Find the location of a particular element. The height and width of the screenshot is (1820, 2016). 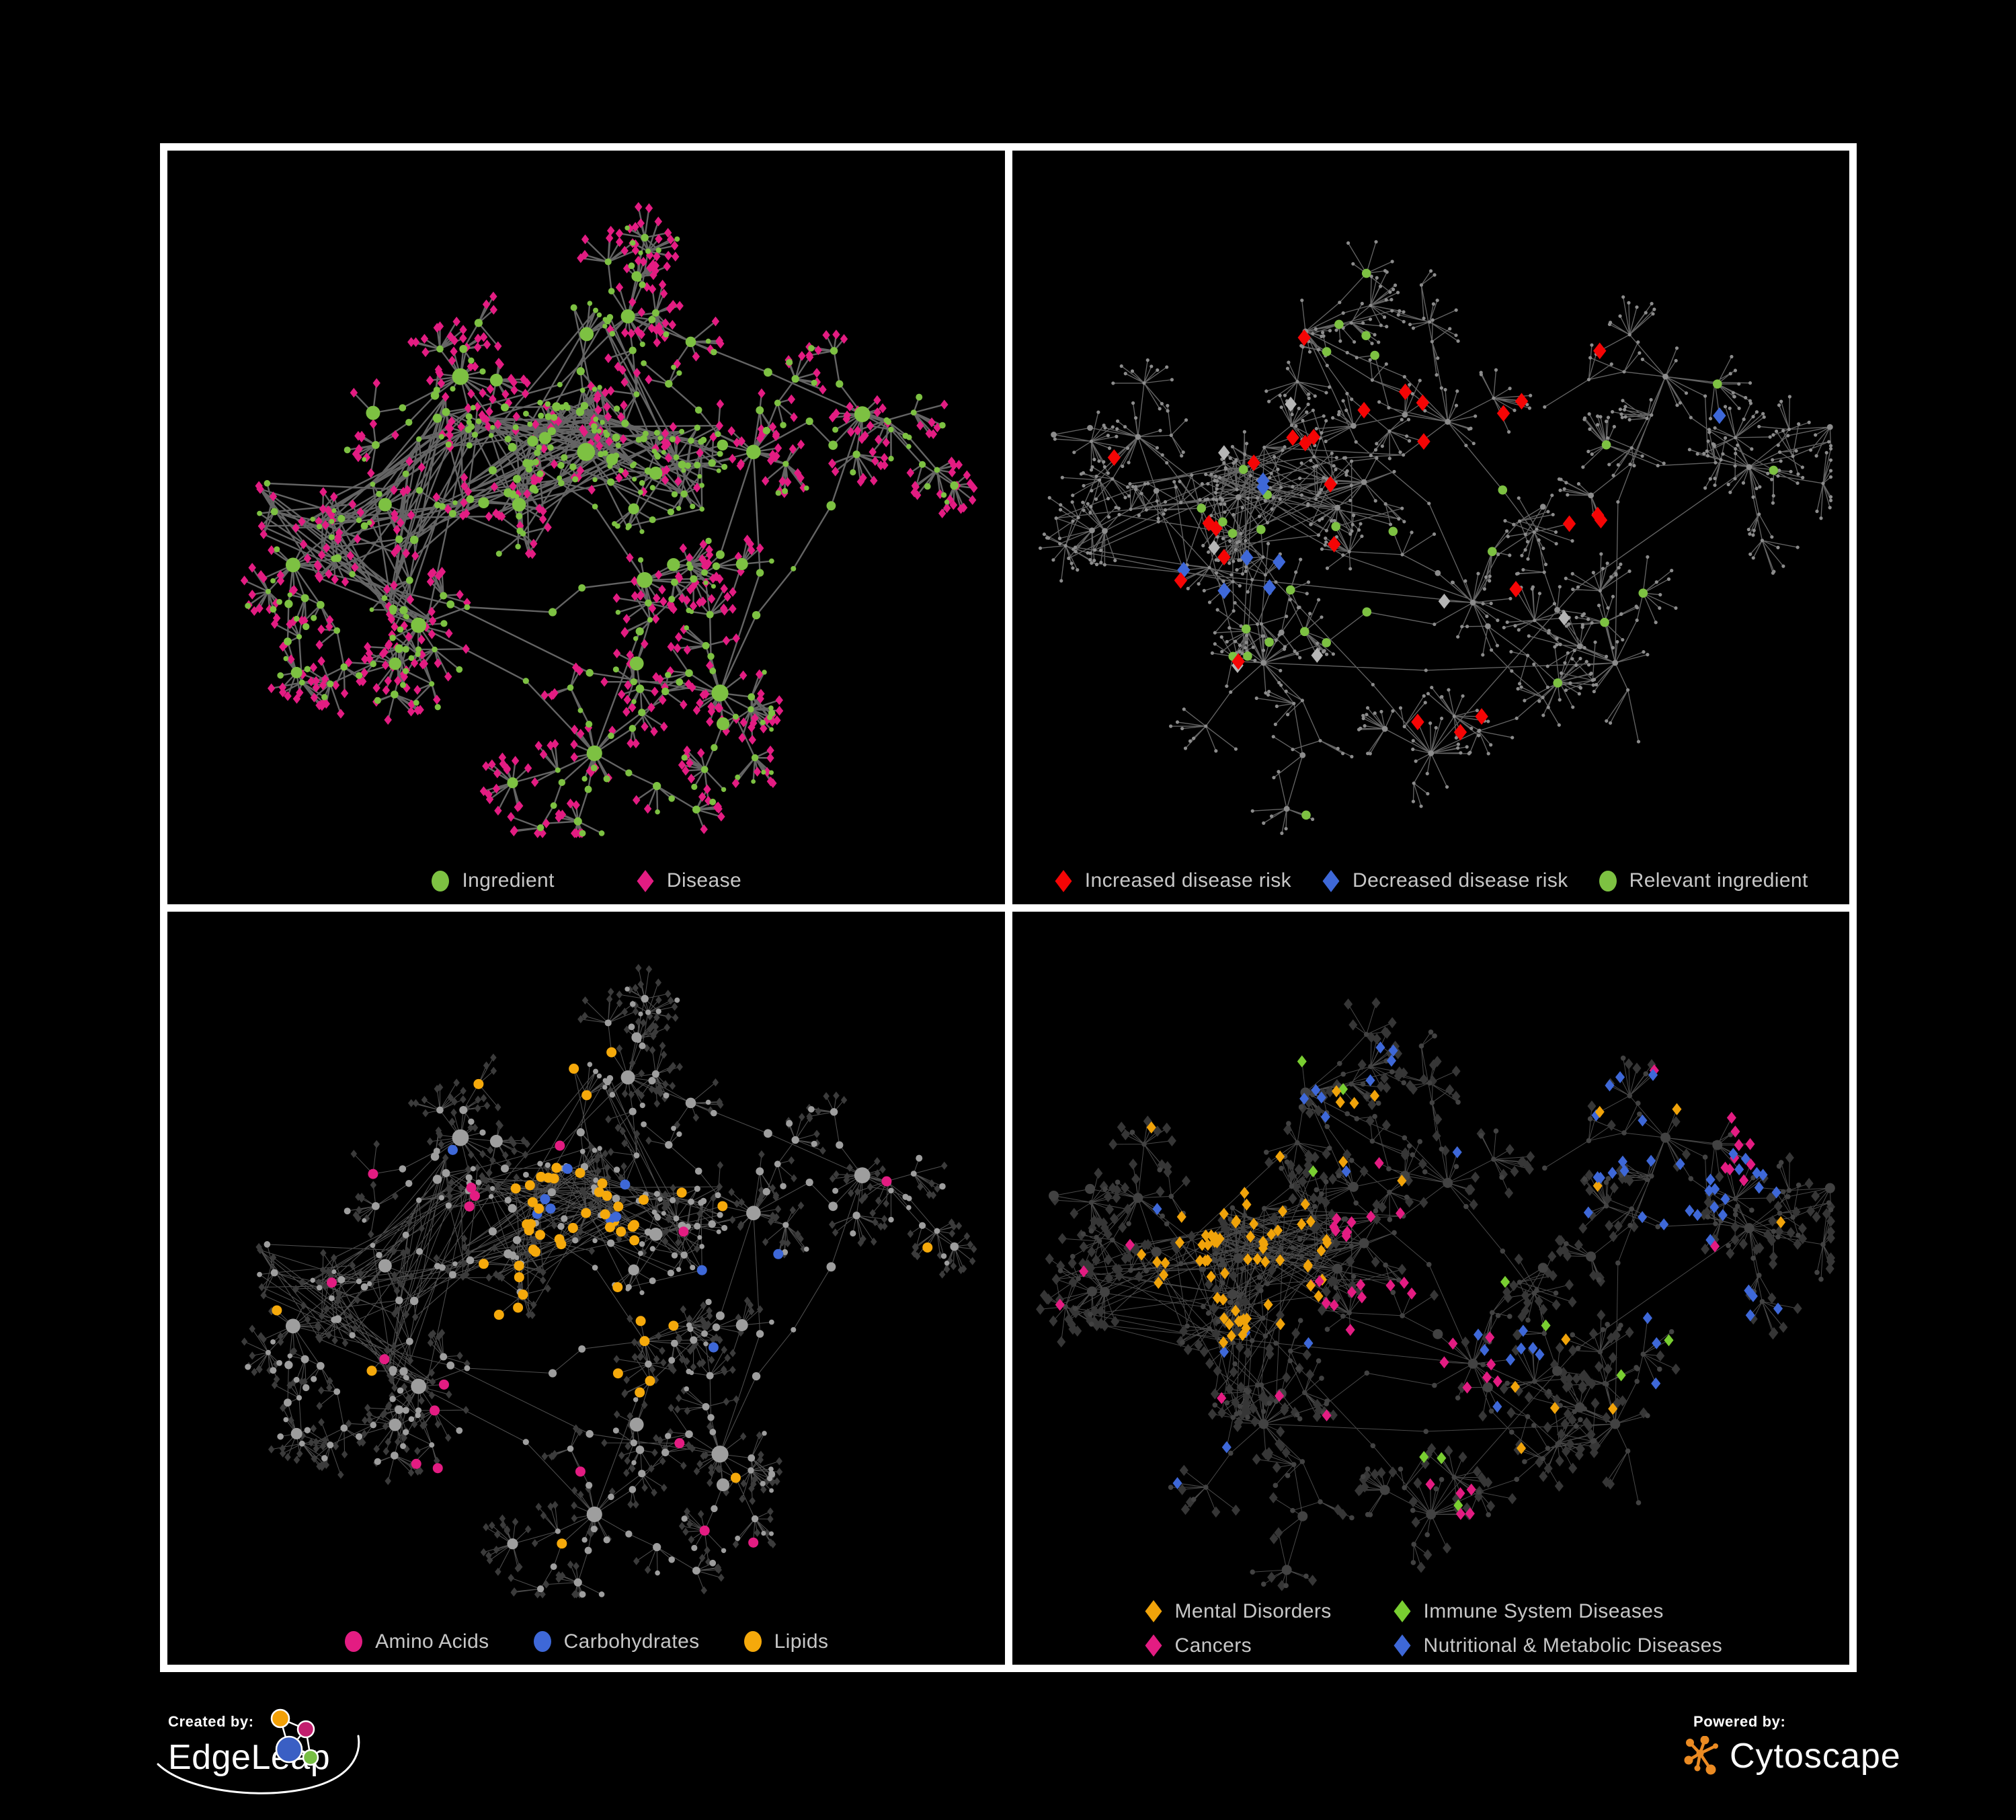

legend-item-amino-acids: Amino Acids is located at coordinates (416, 1641).